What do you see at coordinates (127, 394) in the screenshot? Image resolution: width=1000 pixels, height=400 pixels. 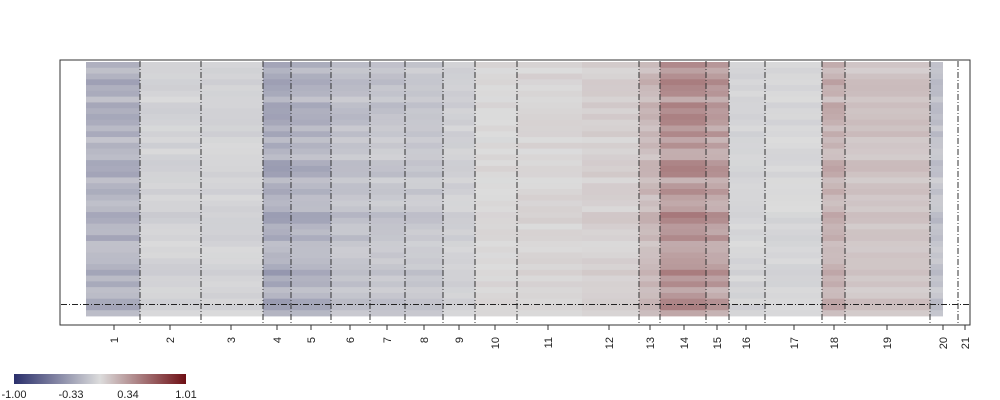 I see `legend-tick-label: 0.34` at bounding box center [127, 394].